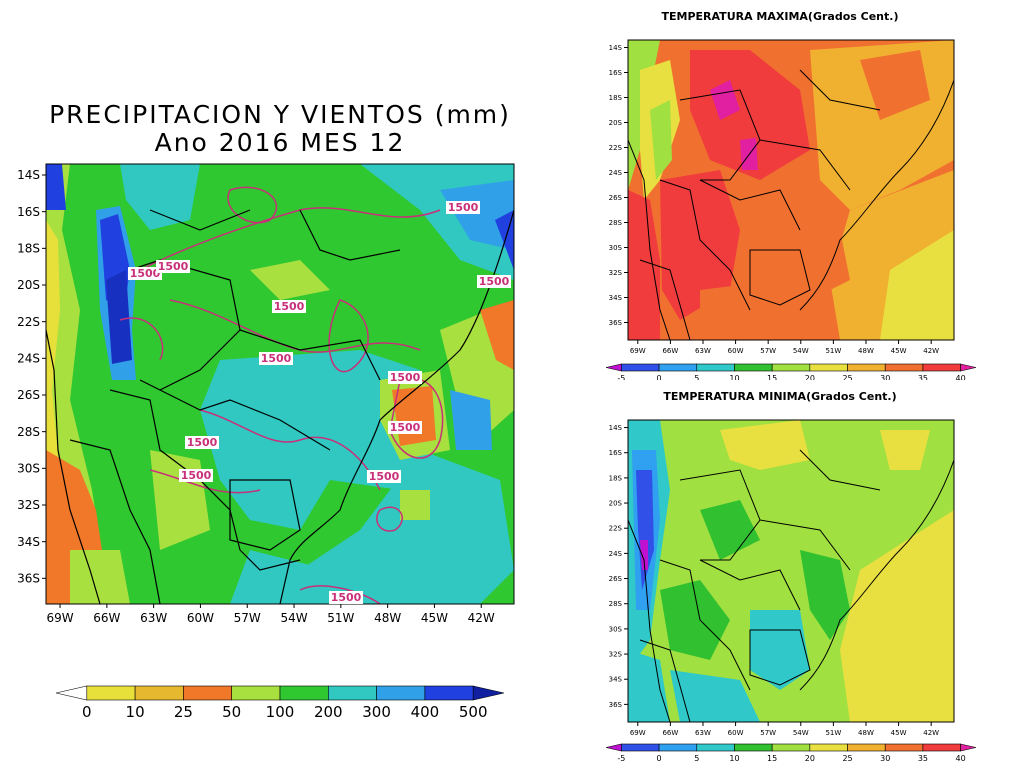 The width and height of the screenshot is (1024, 768). I want to click on lon-tick-label: 60W, so click(736, 733).